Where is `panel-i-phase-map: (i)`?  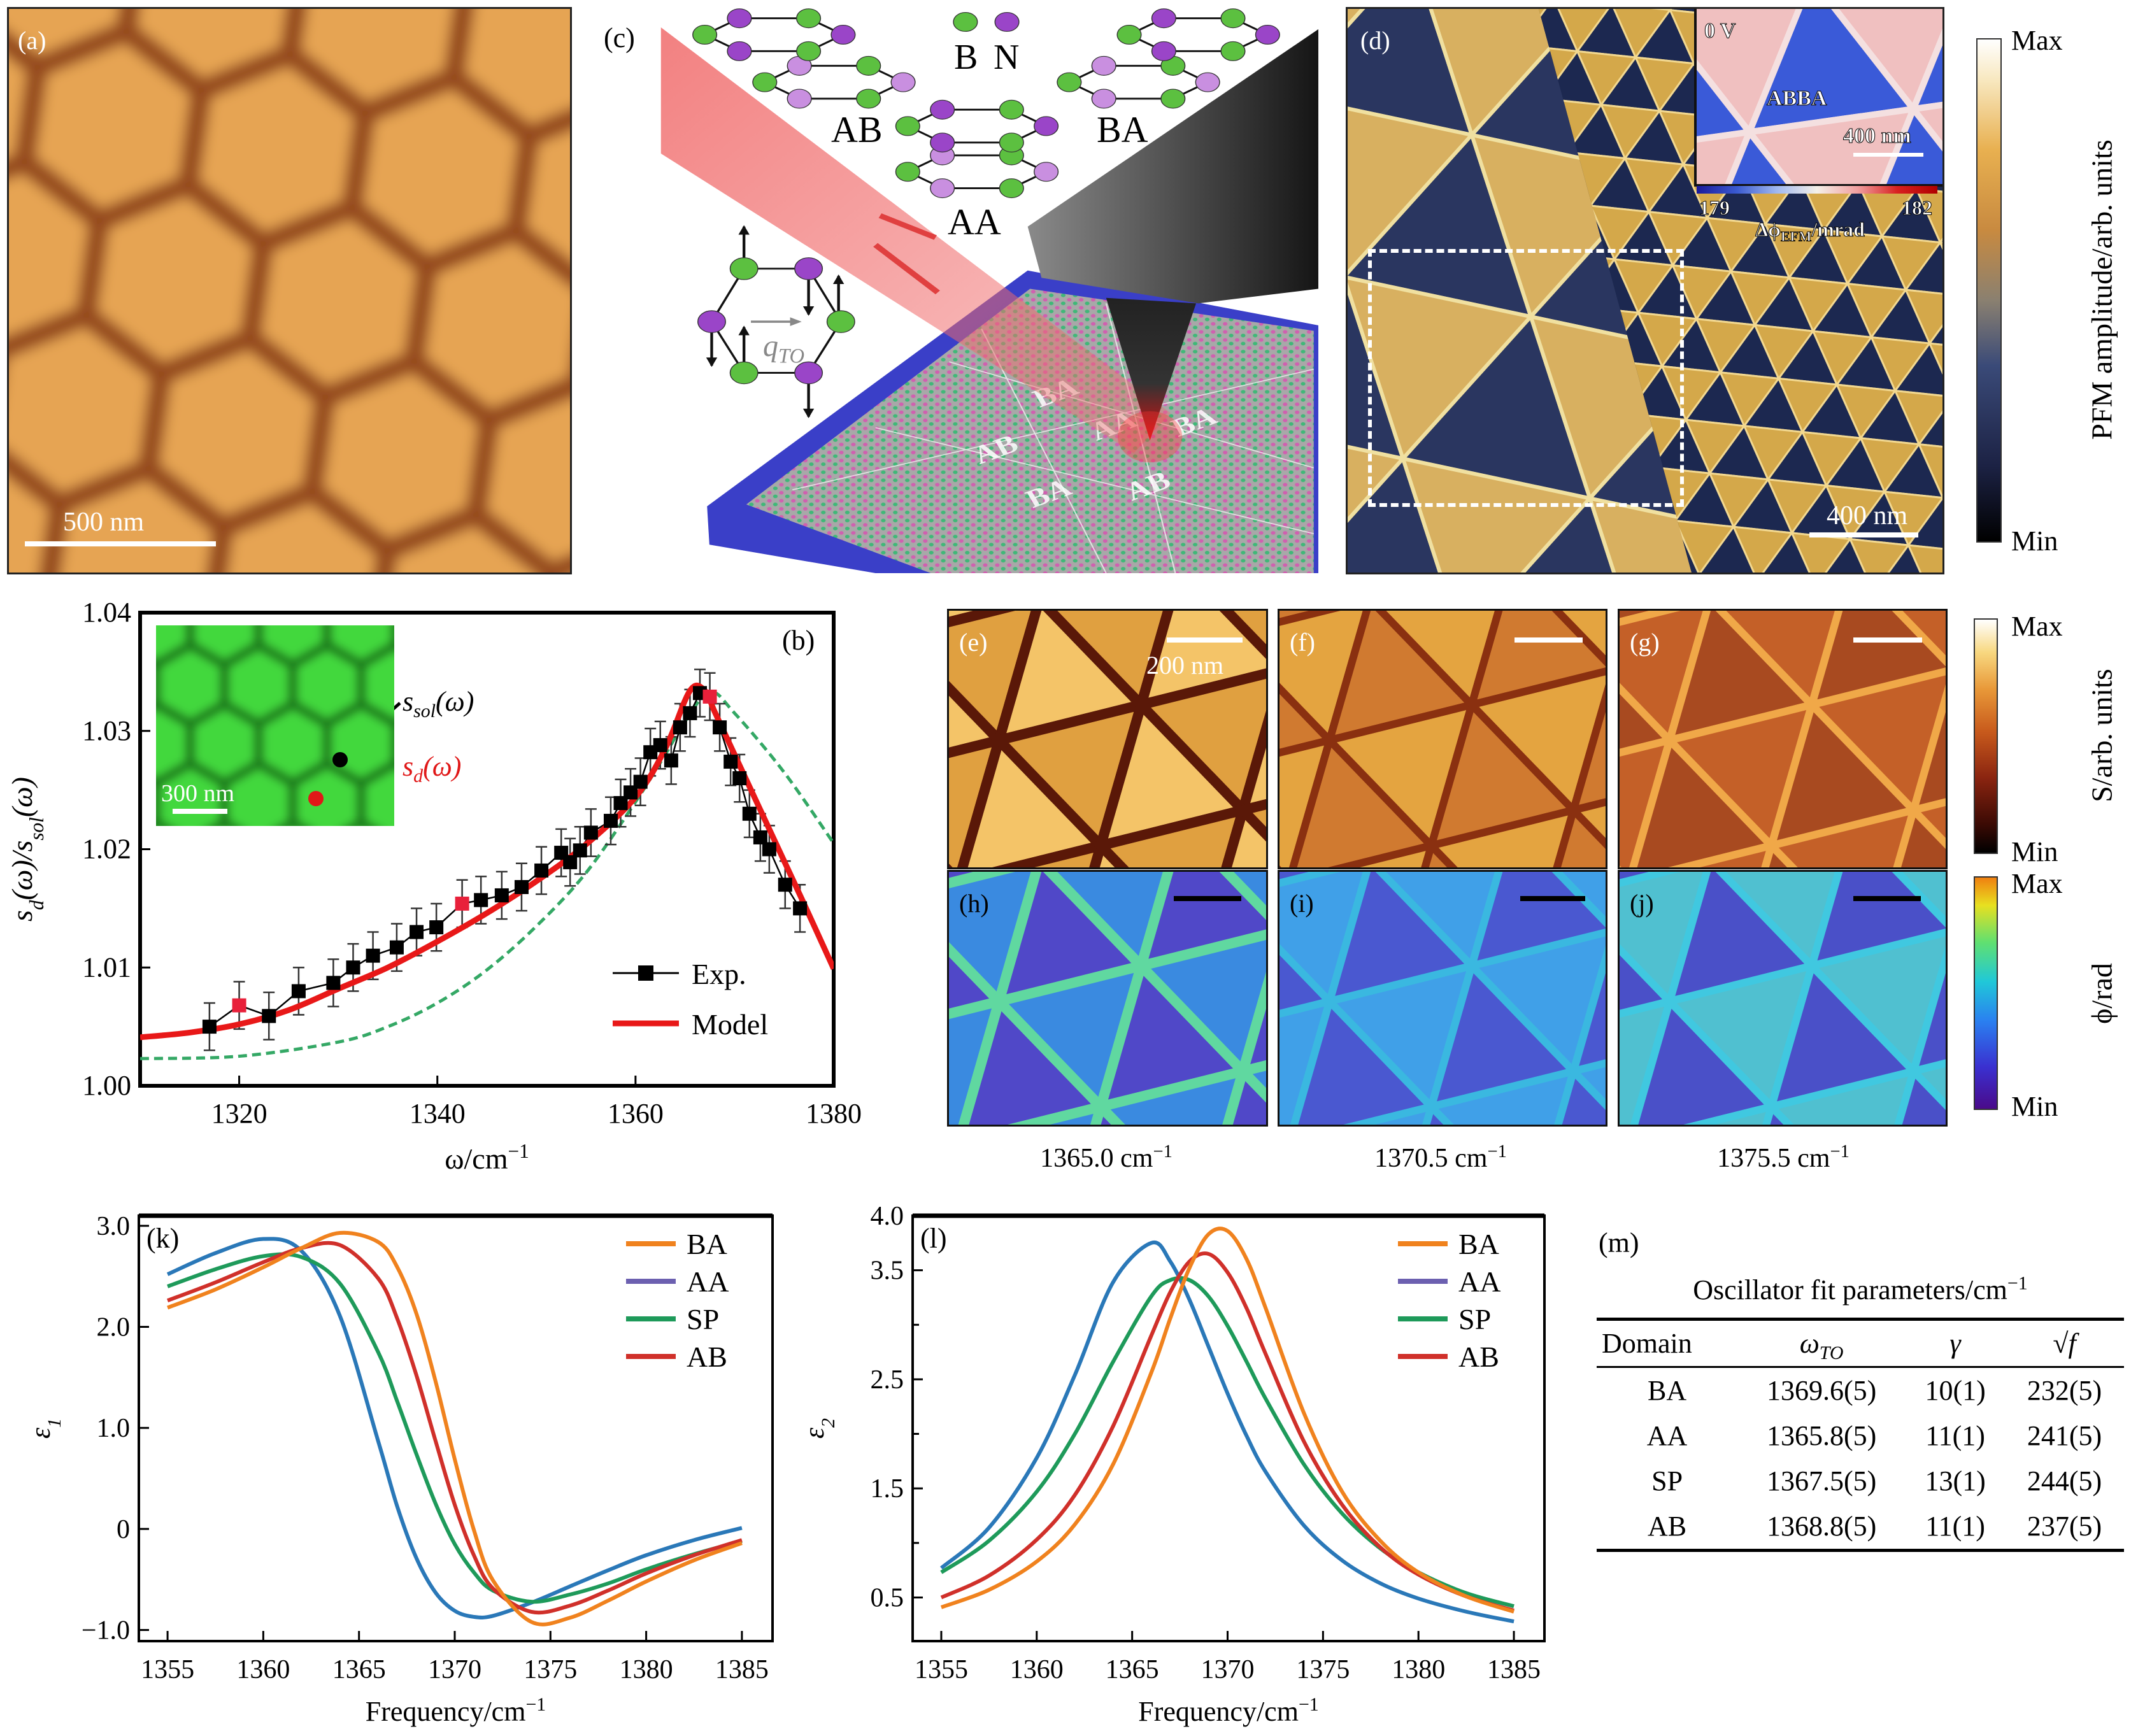
panel-i-phase-map: (i) is located at coordinates (1442, 998).